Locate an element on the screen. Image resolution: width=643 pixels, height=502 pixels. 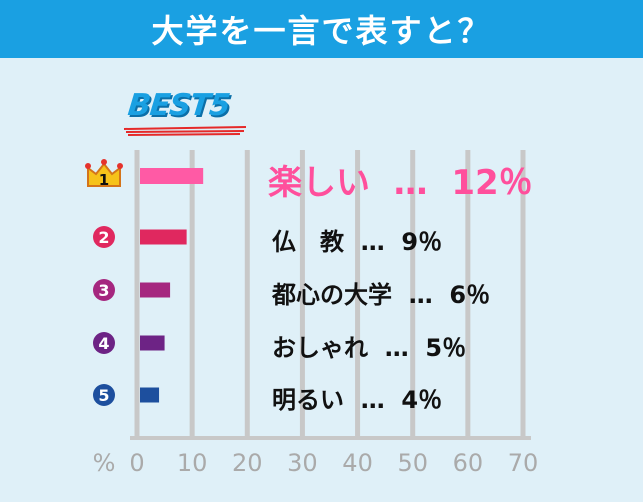
rank-number: 3 is located at coordinates (103, 290).